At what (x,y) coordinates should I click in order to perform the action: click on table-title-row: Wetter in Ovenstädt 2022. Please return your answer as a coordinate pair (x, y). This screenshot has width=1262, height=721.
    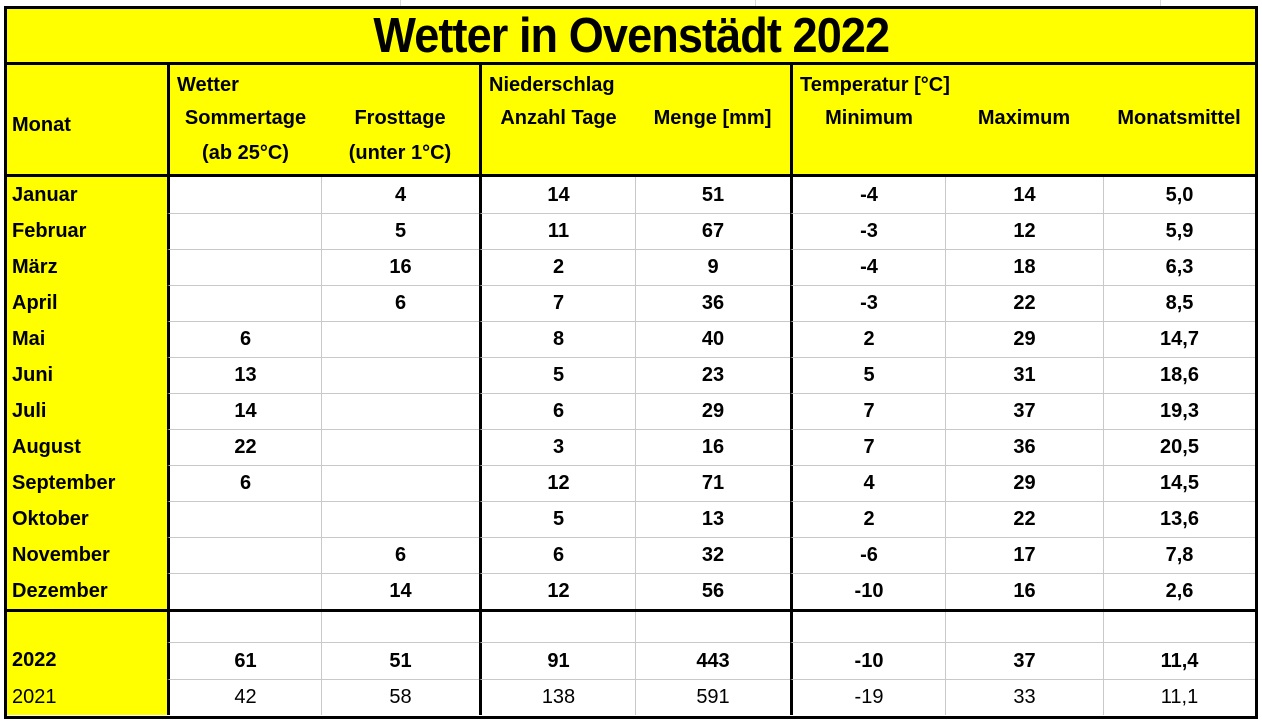
    Looking at the image, I should click on (631, 37).